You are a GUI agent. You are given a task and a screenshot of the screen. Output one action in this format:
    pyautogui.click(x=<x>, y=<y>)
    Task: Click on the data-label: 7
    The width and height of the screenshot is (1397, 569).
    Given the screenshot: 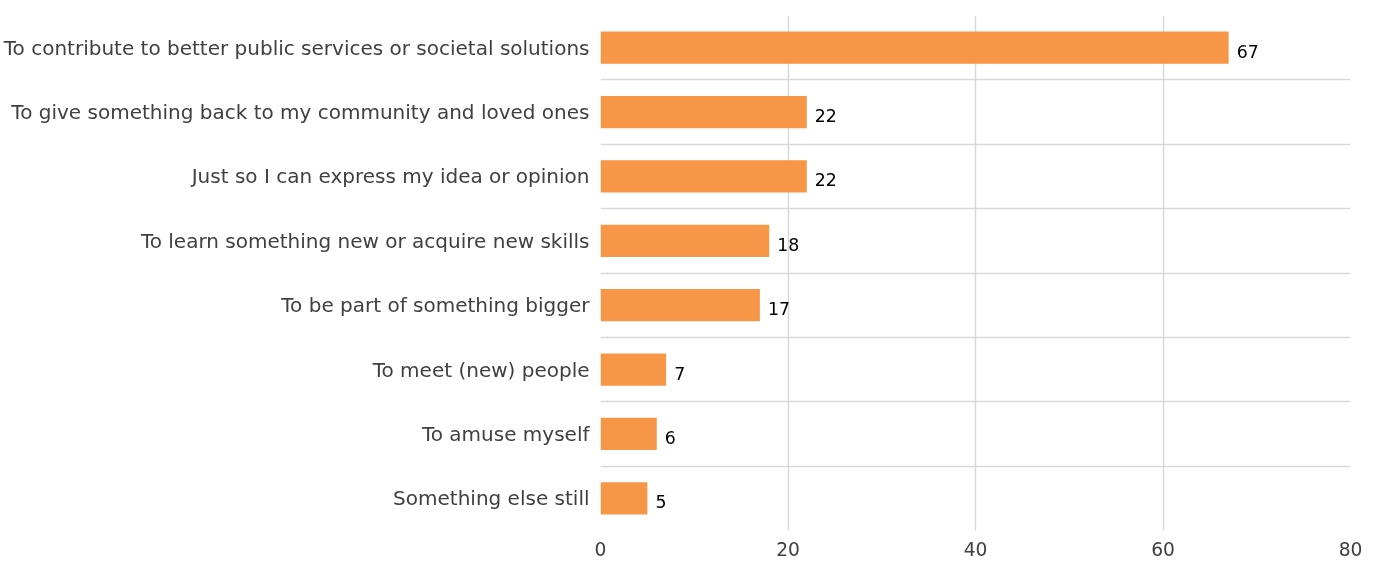 What is the action you would take?
    pyautogui.click(x=680, y=373)
    